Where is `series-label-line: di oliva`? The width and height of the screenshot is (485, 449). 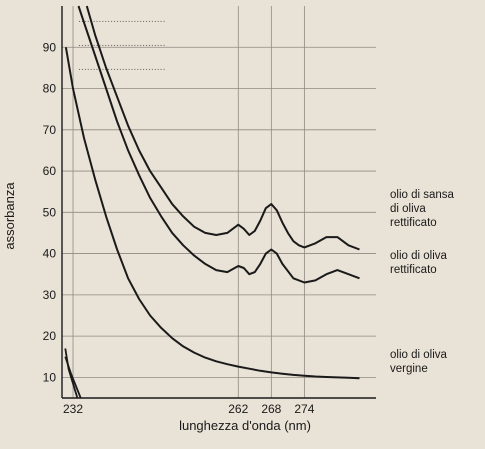
series-label-line: di oliva is located at coordinates (408, 209).